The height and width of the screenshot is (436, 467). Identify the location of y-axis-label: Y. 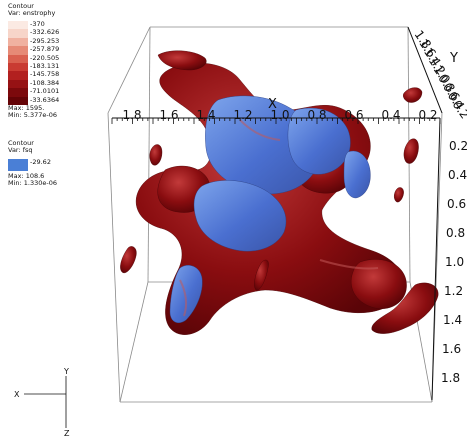
(453, 58).